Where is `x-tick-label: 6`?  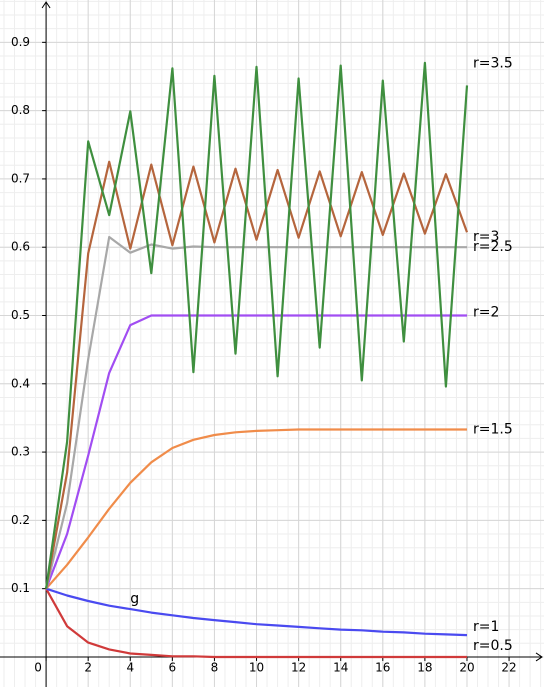
x-tick-label: 6 is located at coordinates (173, 667).